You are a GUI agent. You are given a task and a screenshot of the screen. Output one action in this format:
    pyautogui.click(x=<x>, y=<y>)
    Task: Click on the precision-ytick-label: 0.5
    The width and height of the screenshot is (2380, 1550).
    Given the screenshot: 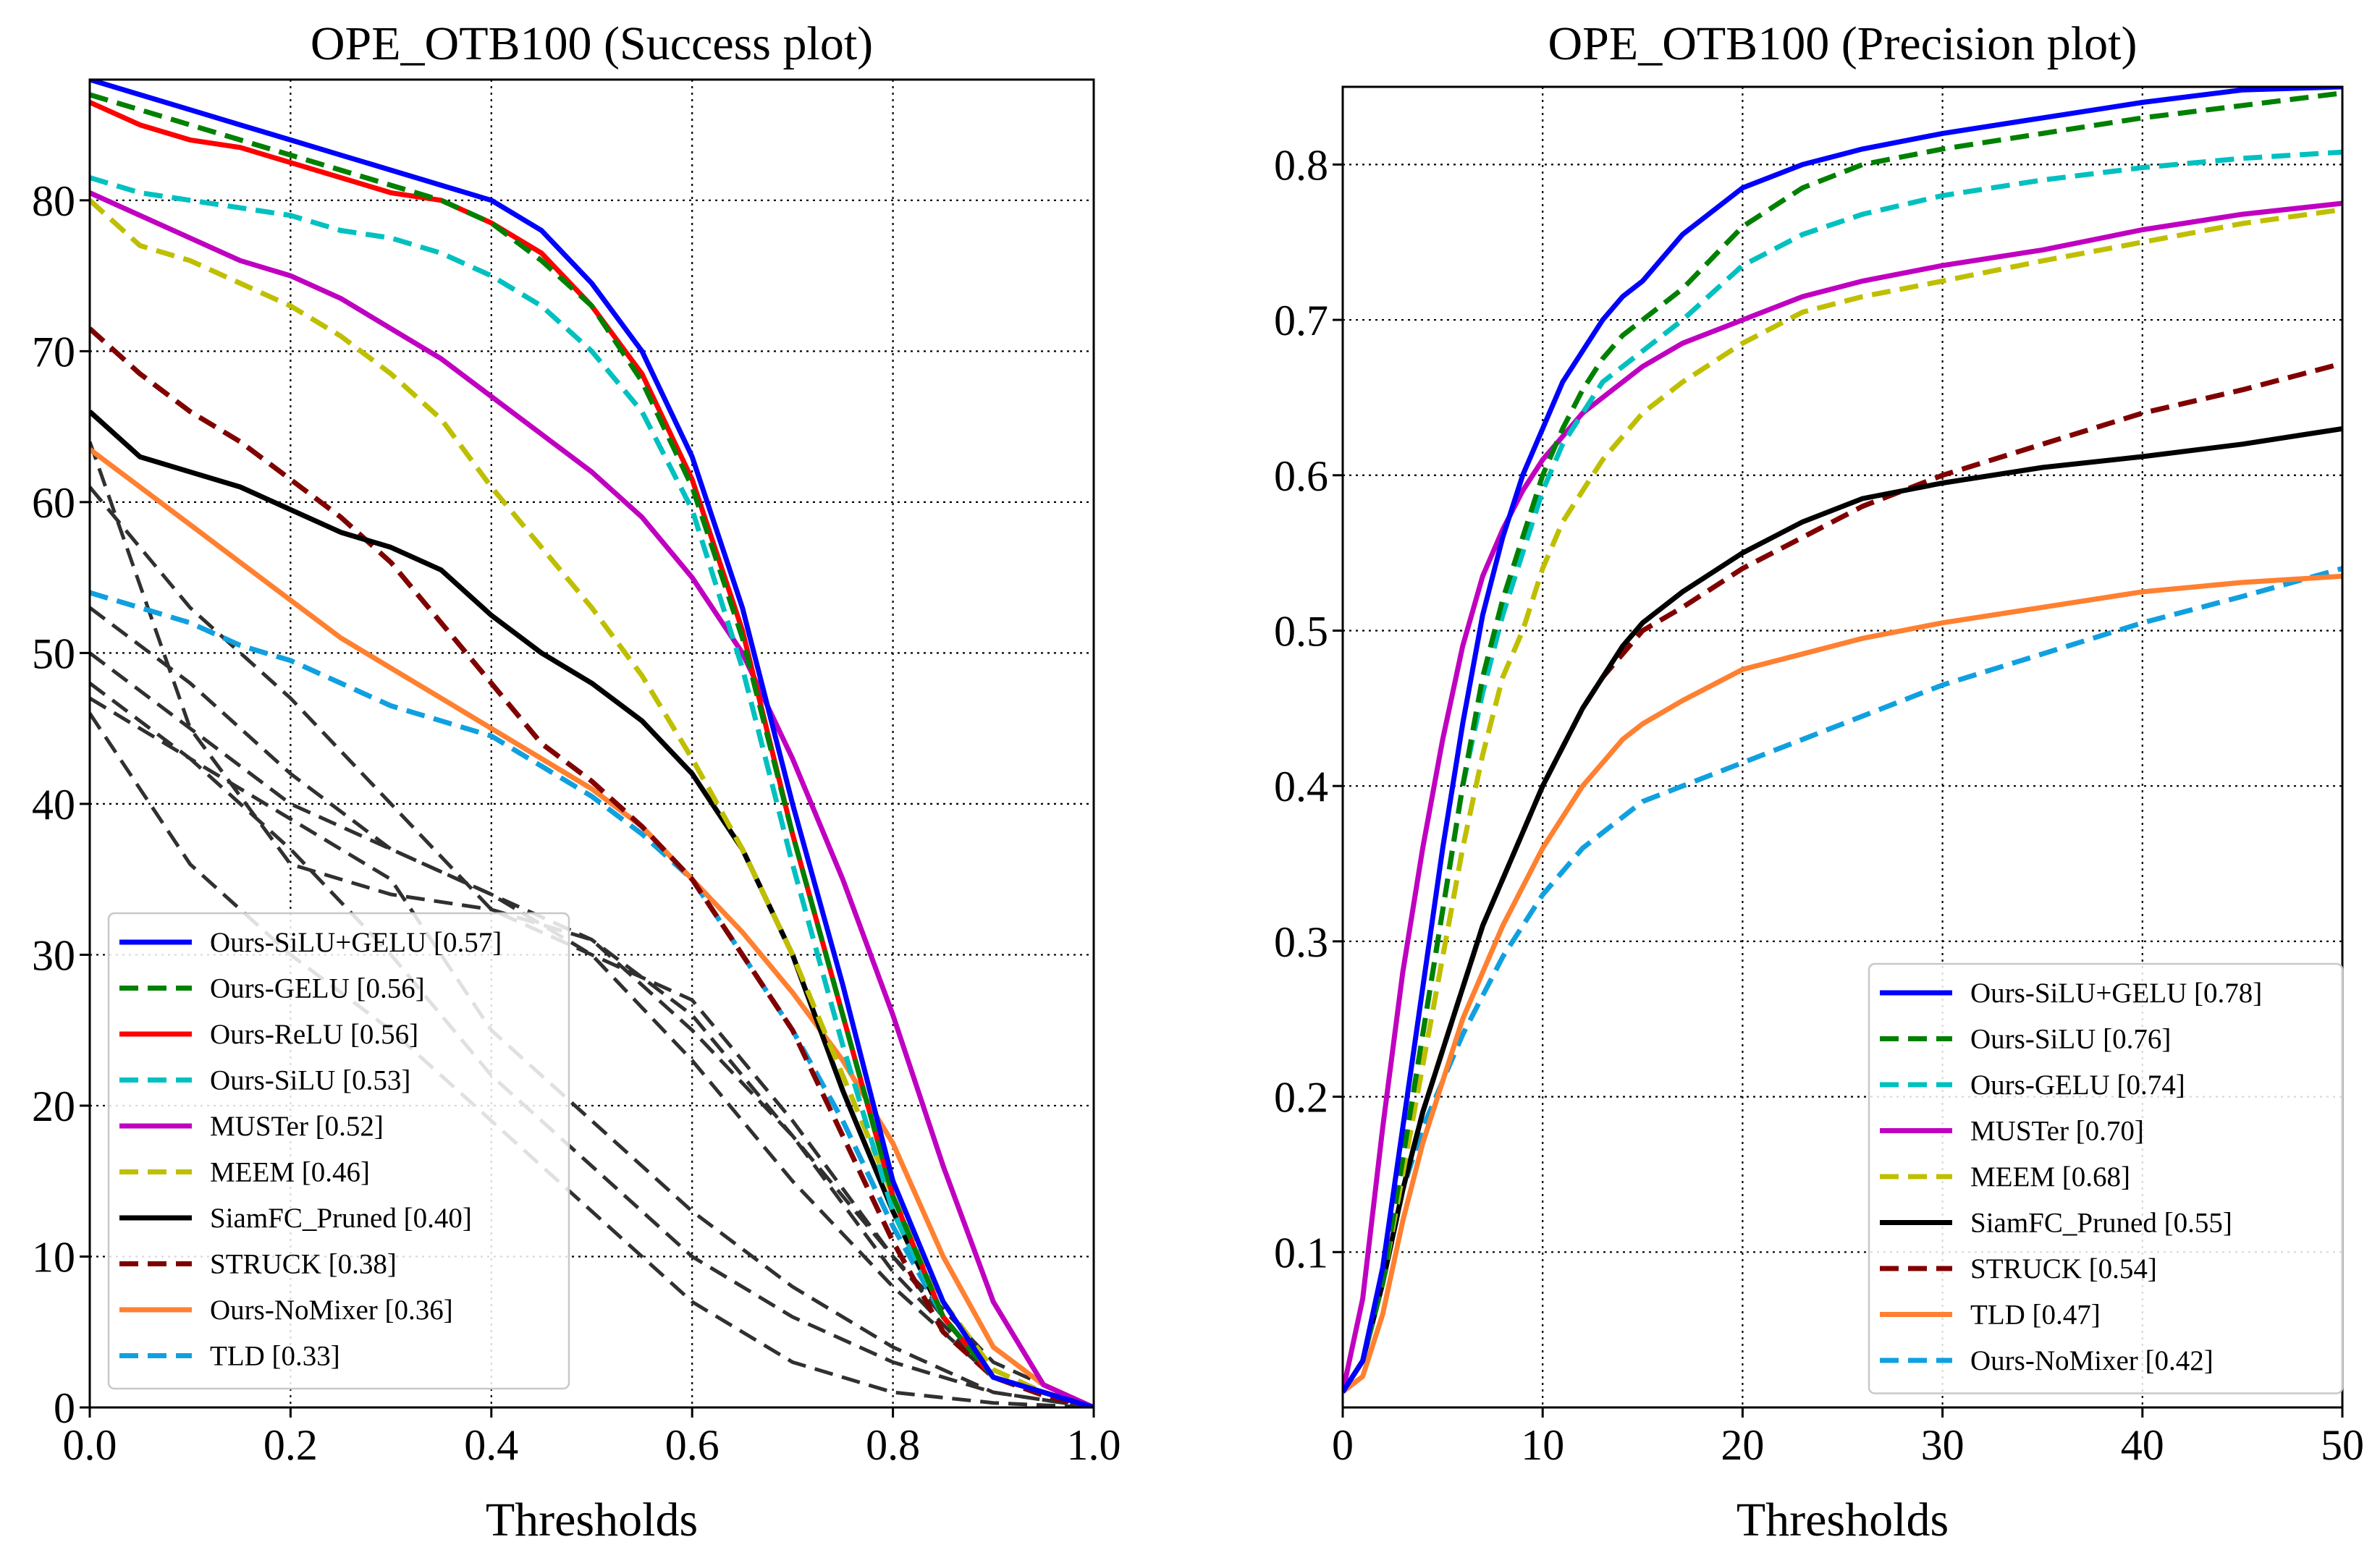 What is the action you would take?
    pyautogui.click(x=1301, y=631)
    